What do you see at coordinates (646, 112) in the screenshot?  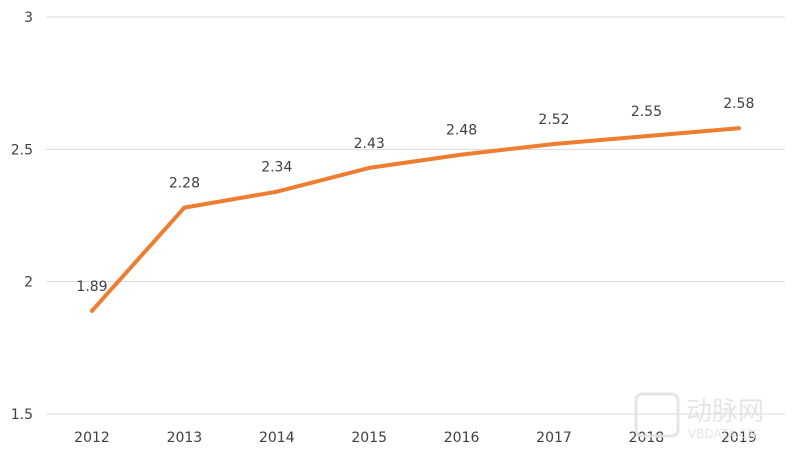 I see `data-label: 2.55` at bounding box center [646, 112].